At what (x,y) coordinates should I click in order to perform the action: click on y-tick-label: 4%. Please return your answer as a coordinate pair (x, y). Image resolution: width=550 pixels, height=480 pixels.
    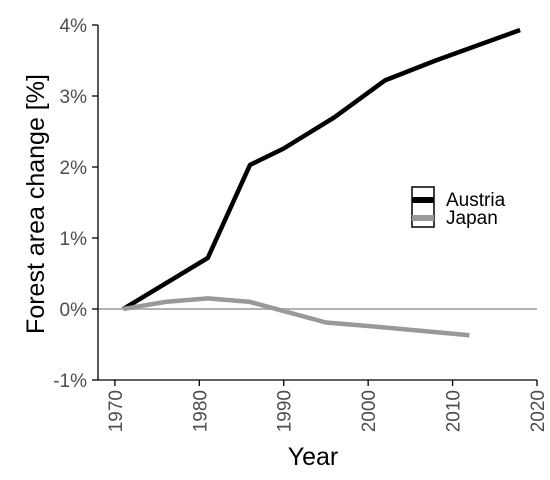
    Looking at the image, I should click on (74, 26).